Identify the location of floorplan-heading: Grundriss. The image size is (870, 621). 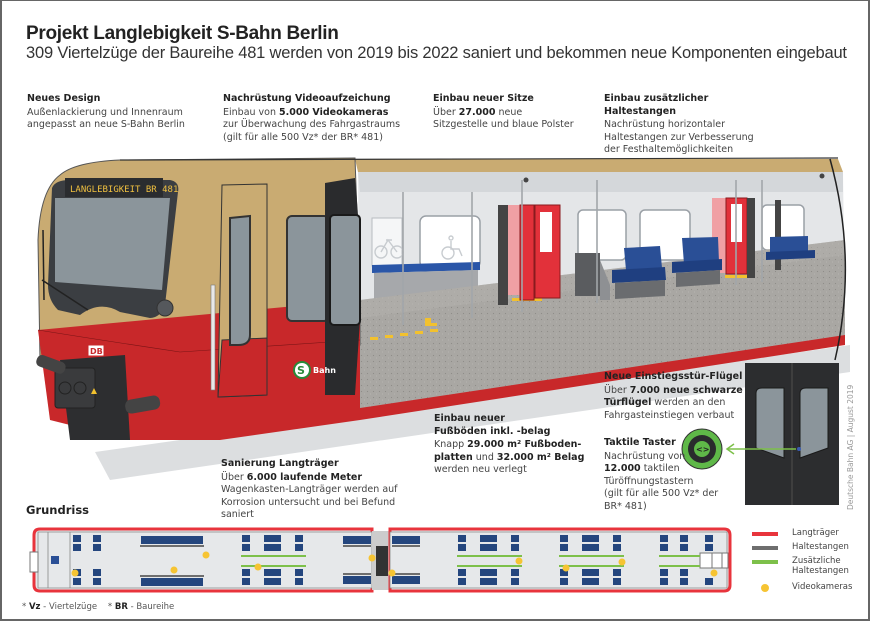
(58, 510).